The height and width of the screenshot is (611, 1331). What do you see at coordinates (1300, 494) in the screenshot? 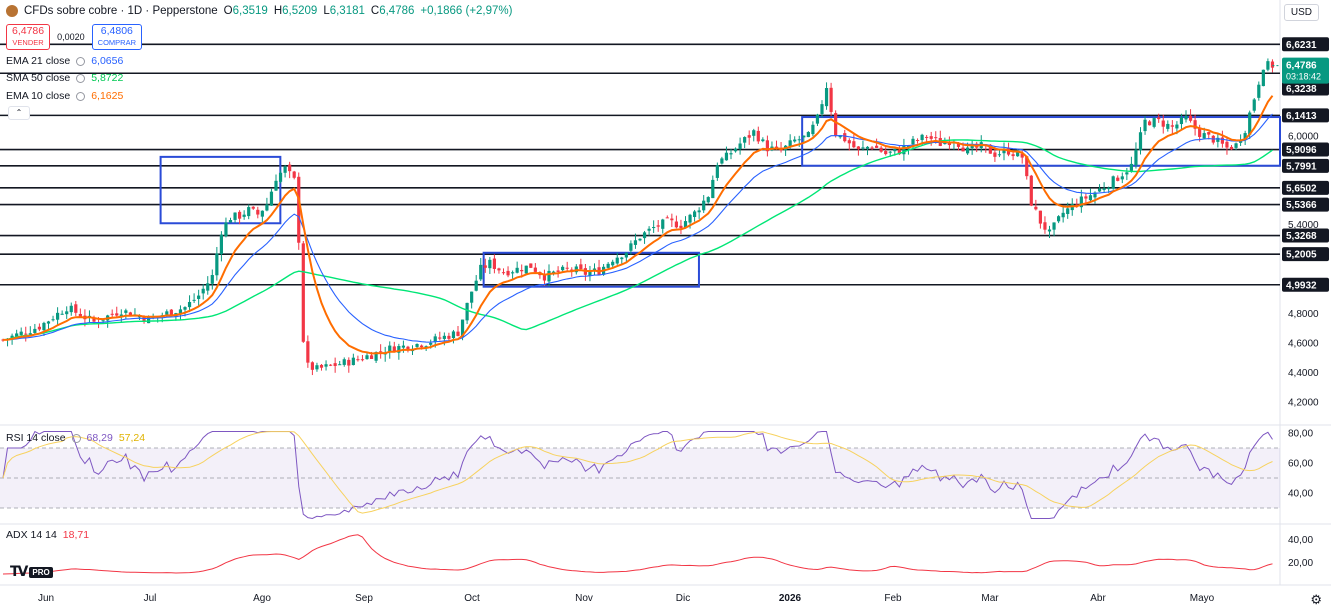
I see `rsi-tick-label: 40,00` at bounding box center [1300, 494].